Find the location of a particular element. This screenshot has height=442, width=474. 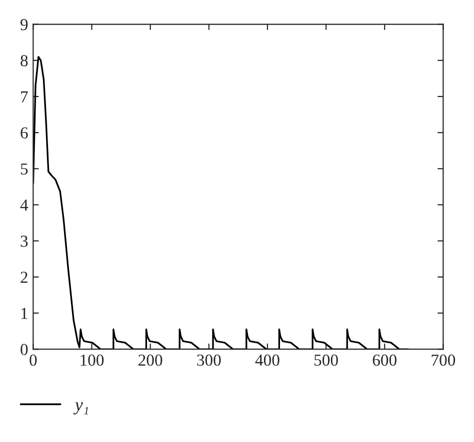

x-tick-label: 500 is located at coordinates (326, 360).